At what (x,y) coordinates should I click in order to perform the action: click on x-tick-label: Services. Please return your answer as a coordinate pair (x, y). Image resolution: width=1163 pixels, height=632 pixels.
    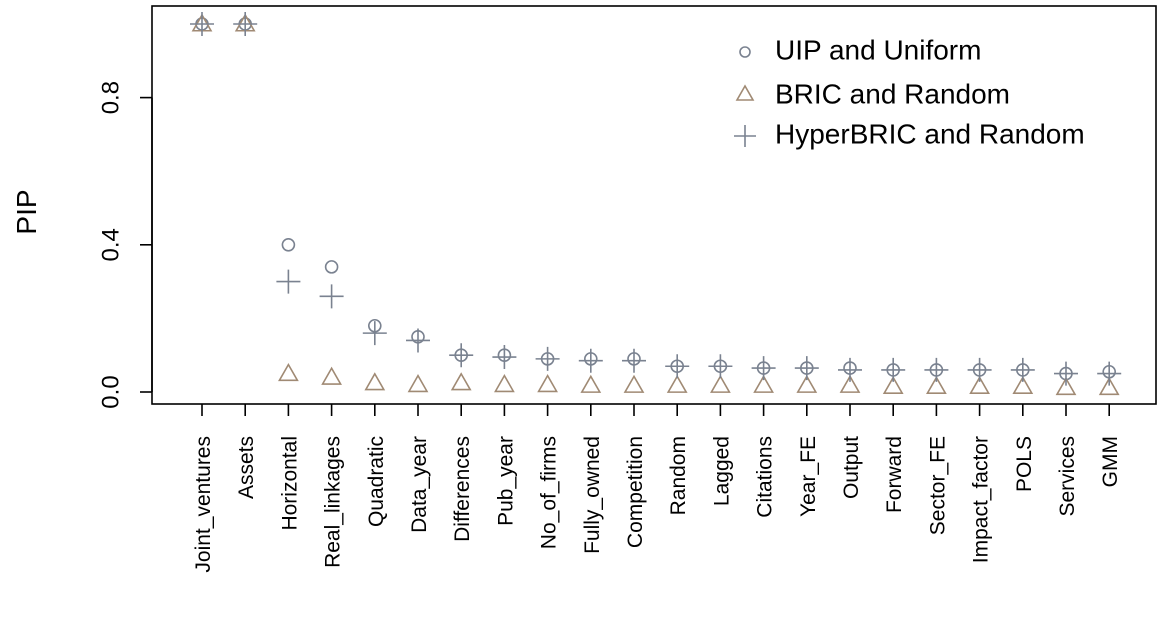
    Looking at the image, I should click on (1067, 476).